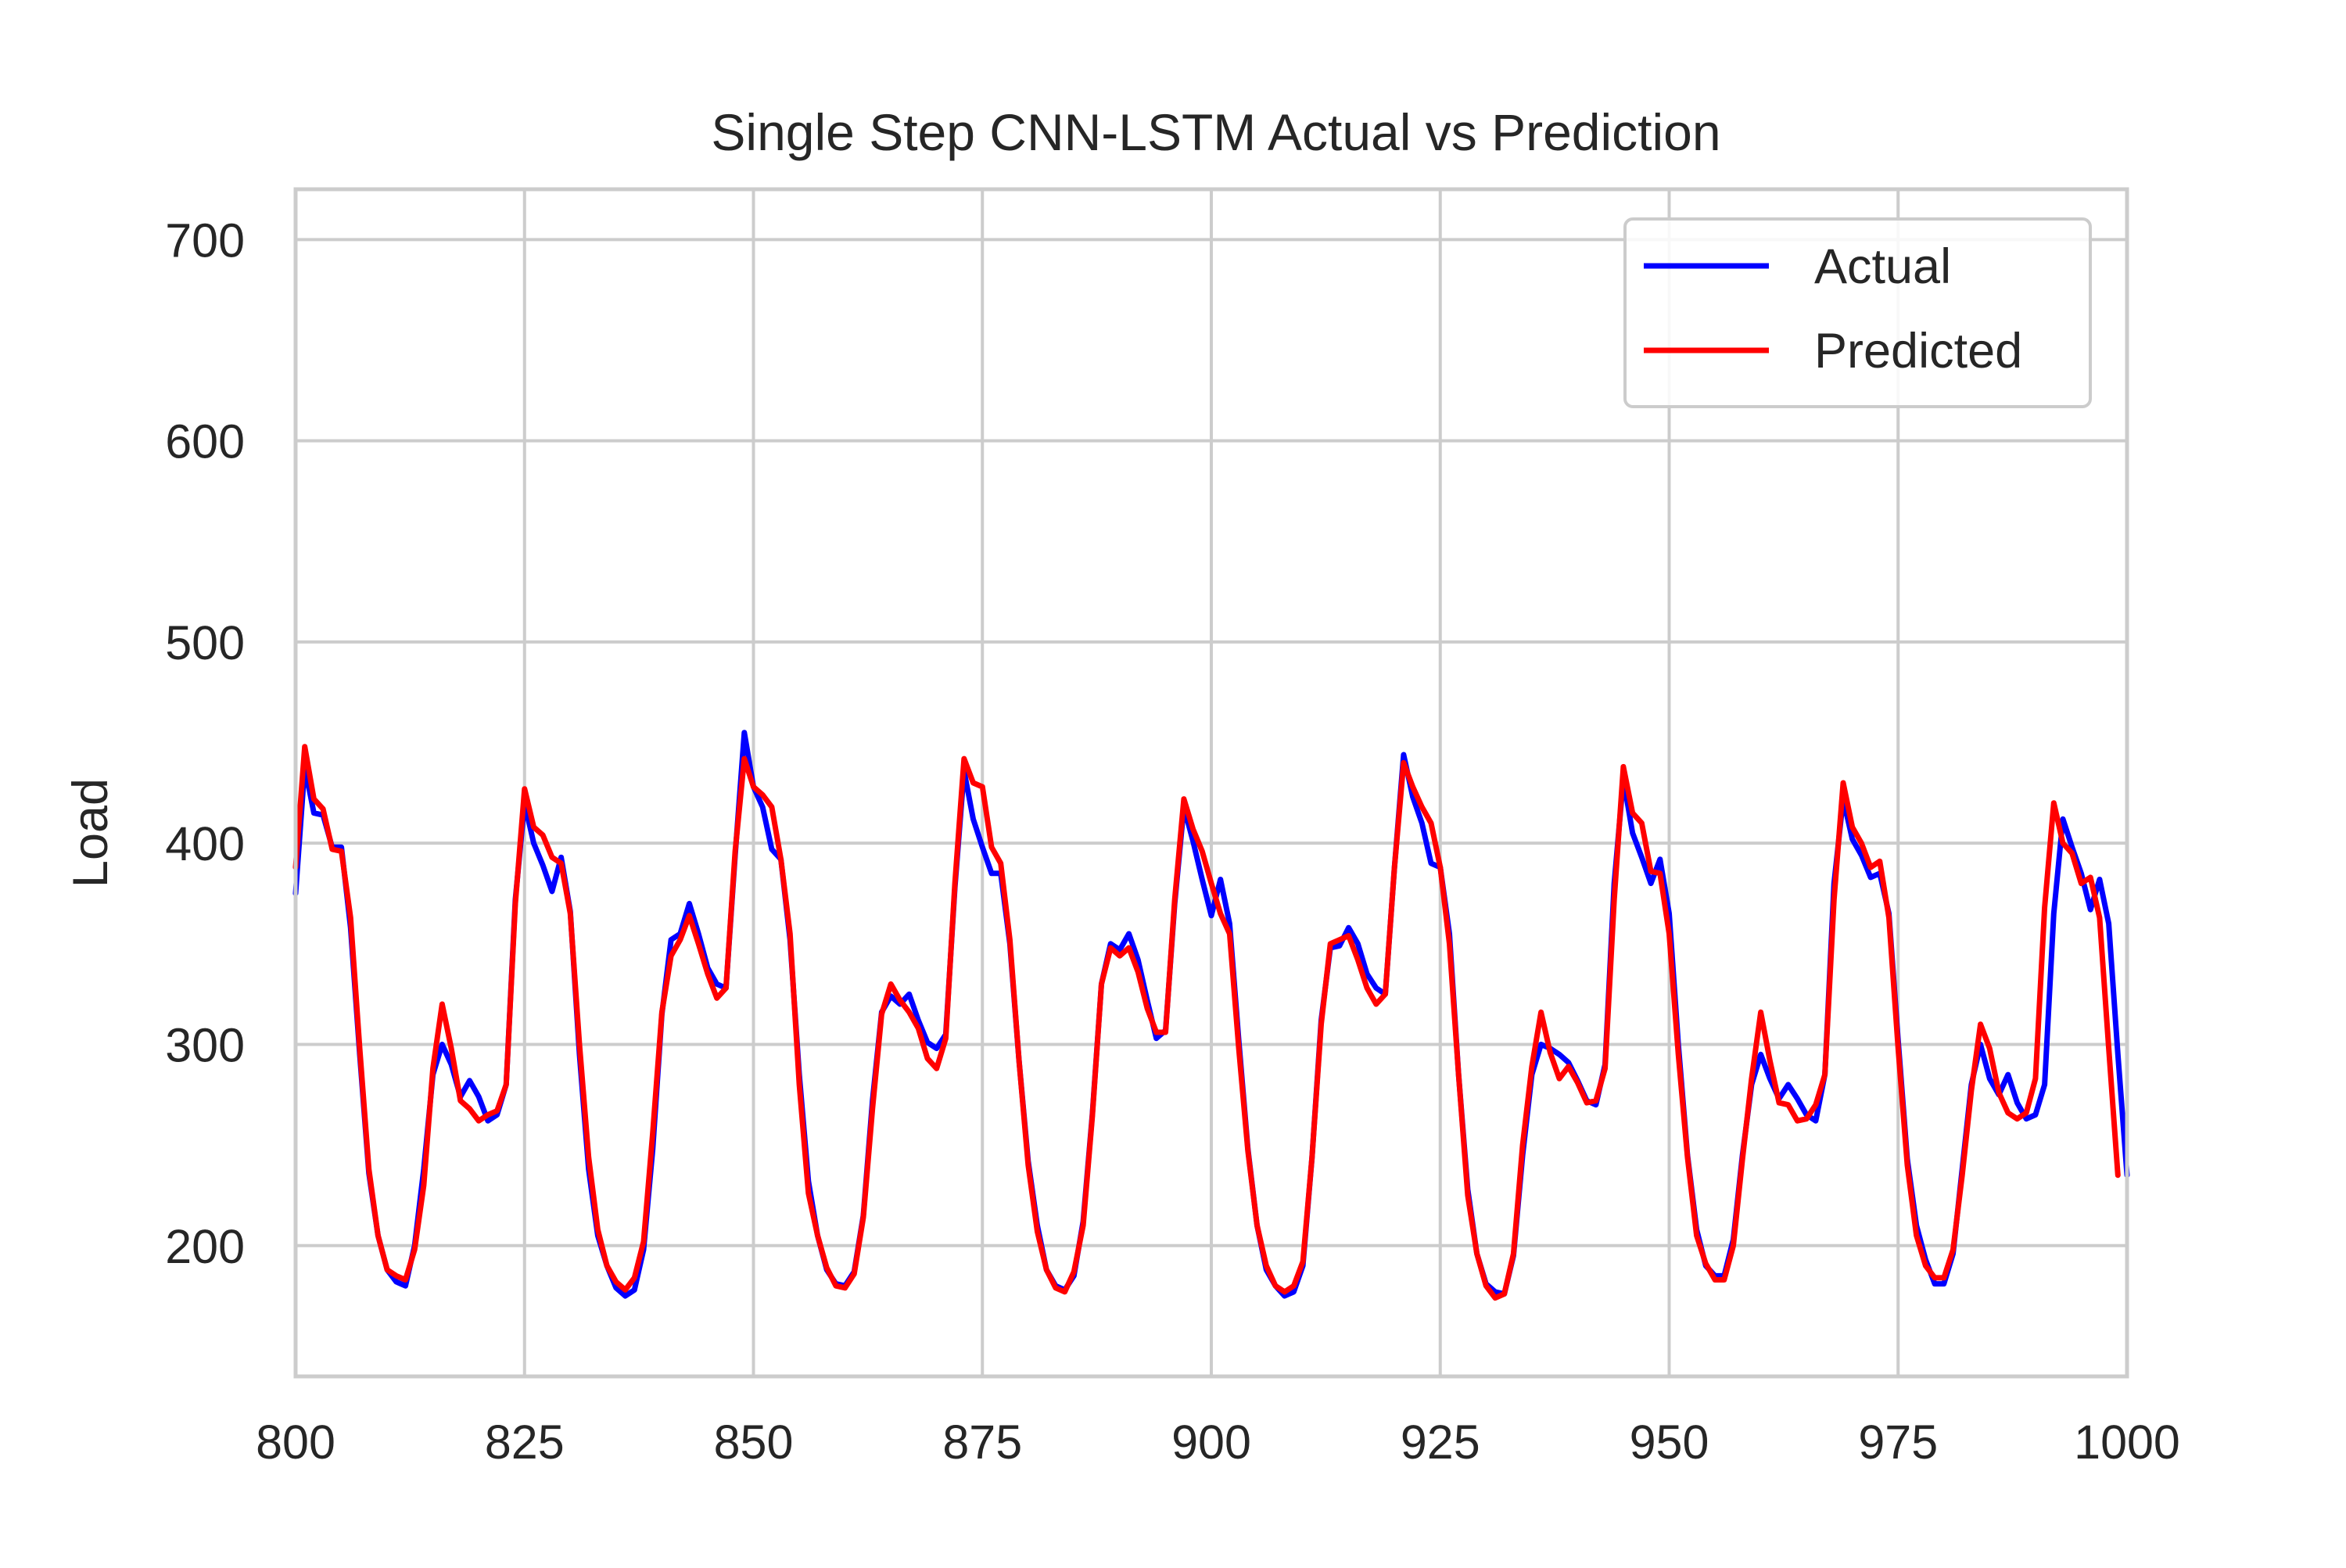  I want to click on x-tick-label: 825, so click(525, 1442).